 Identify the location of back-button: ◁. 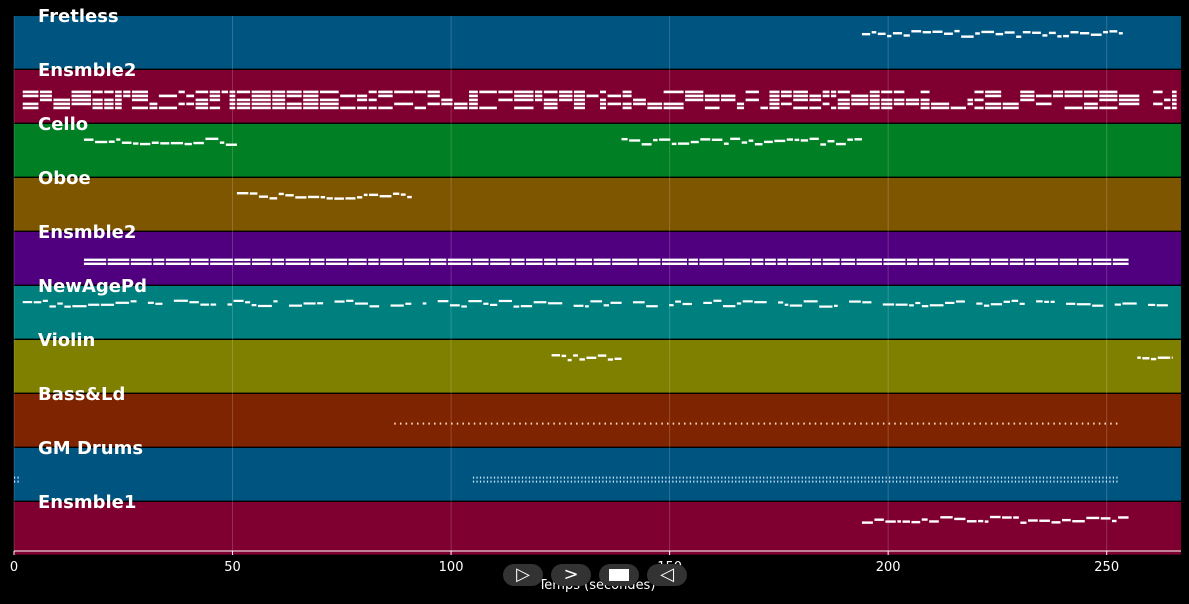
(667, 575).